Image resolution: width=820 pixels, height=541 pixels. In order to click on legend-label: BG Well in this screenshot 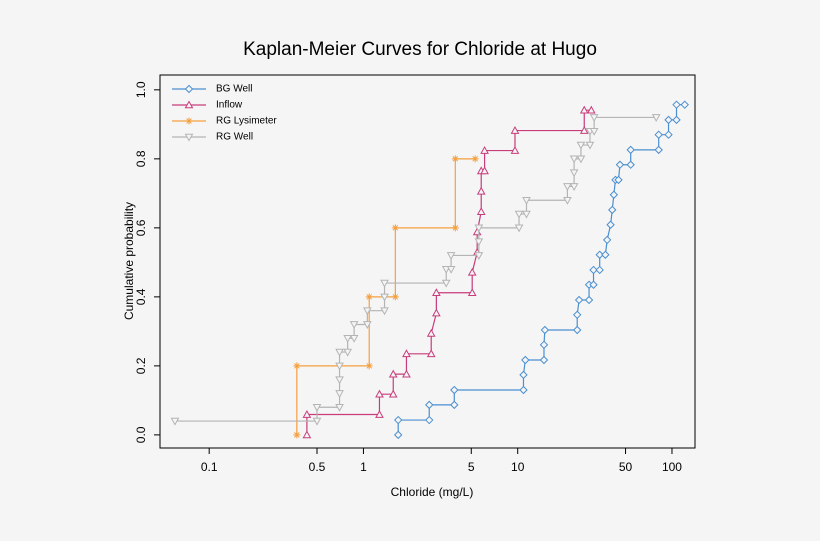, I will do `click(234, 89)`.